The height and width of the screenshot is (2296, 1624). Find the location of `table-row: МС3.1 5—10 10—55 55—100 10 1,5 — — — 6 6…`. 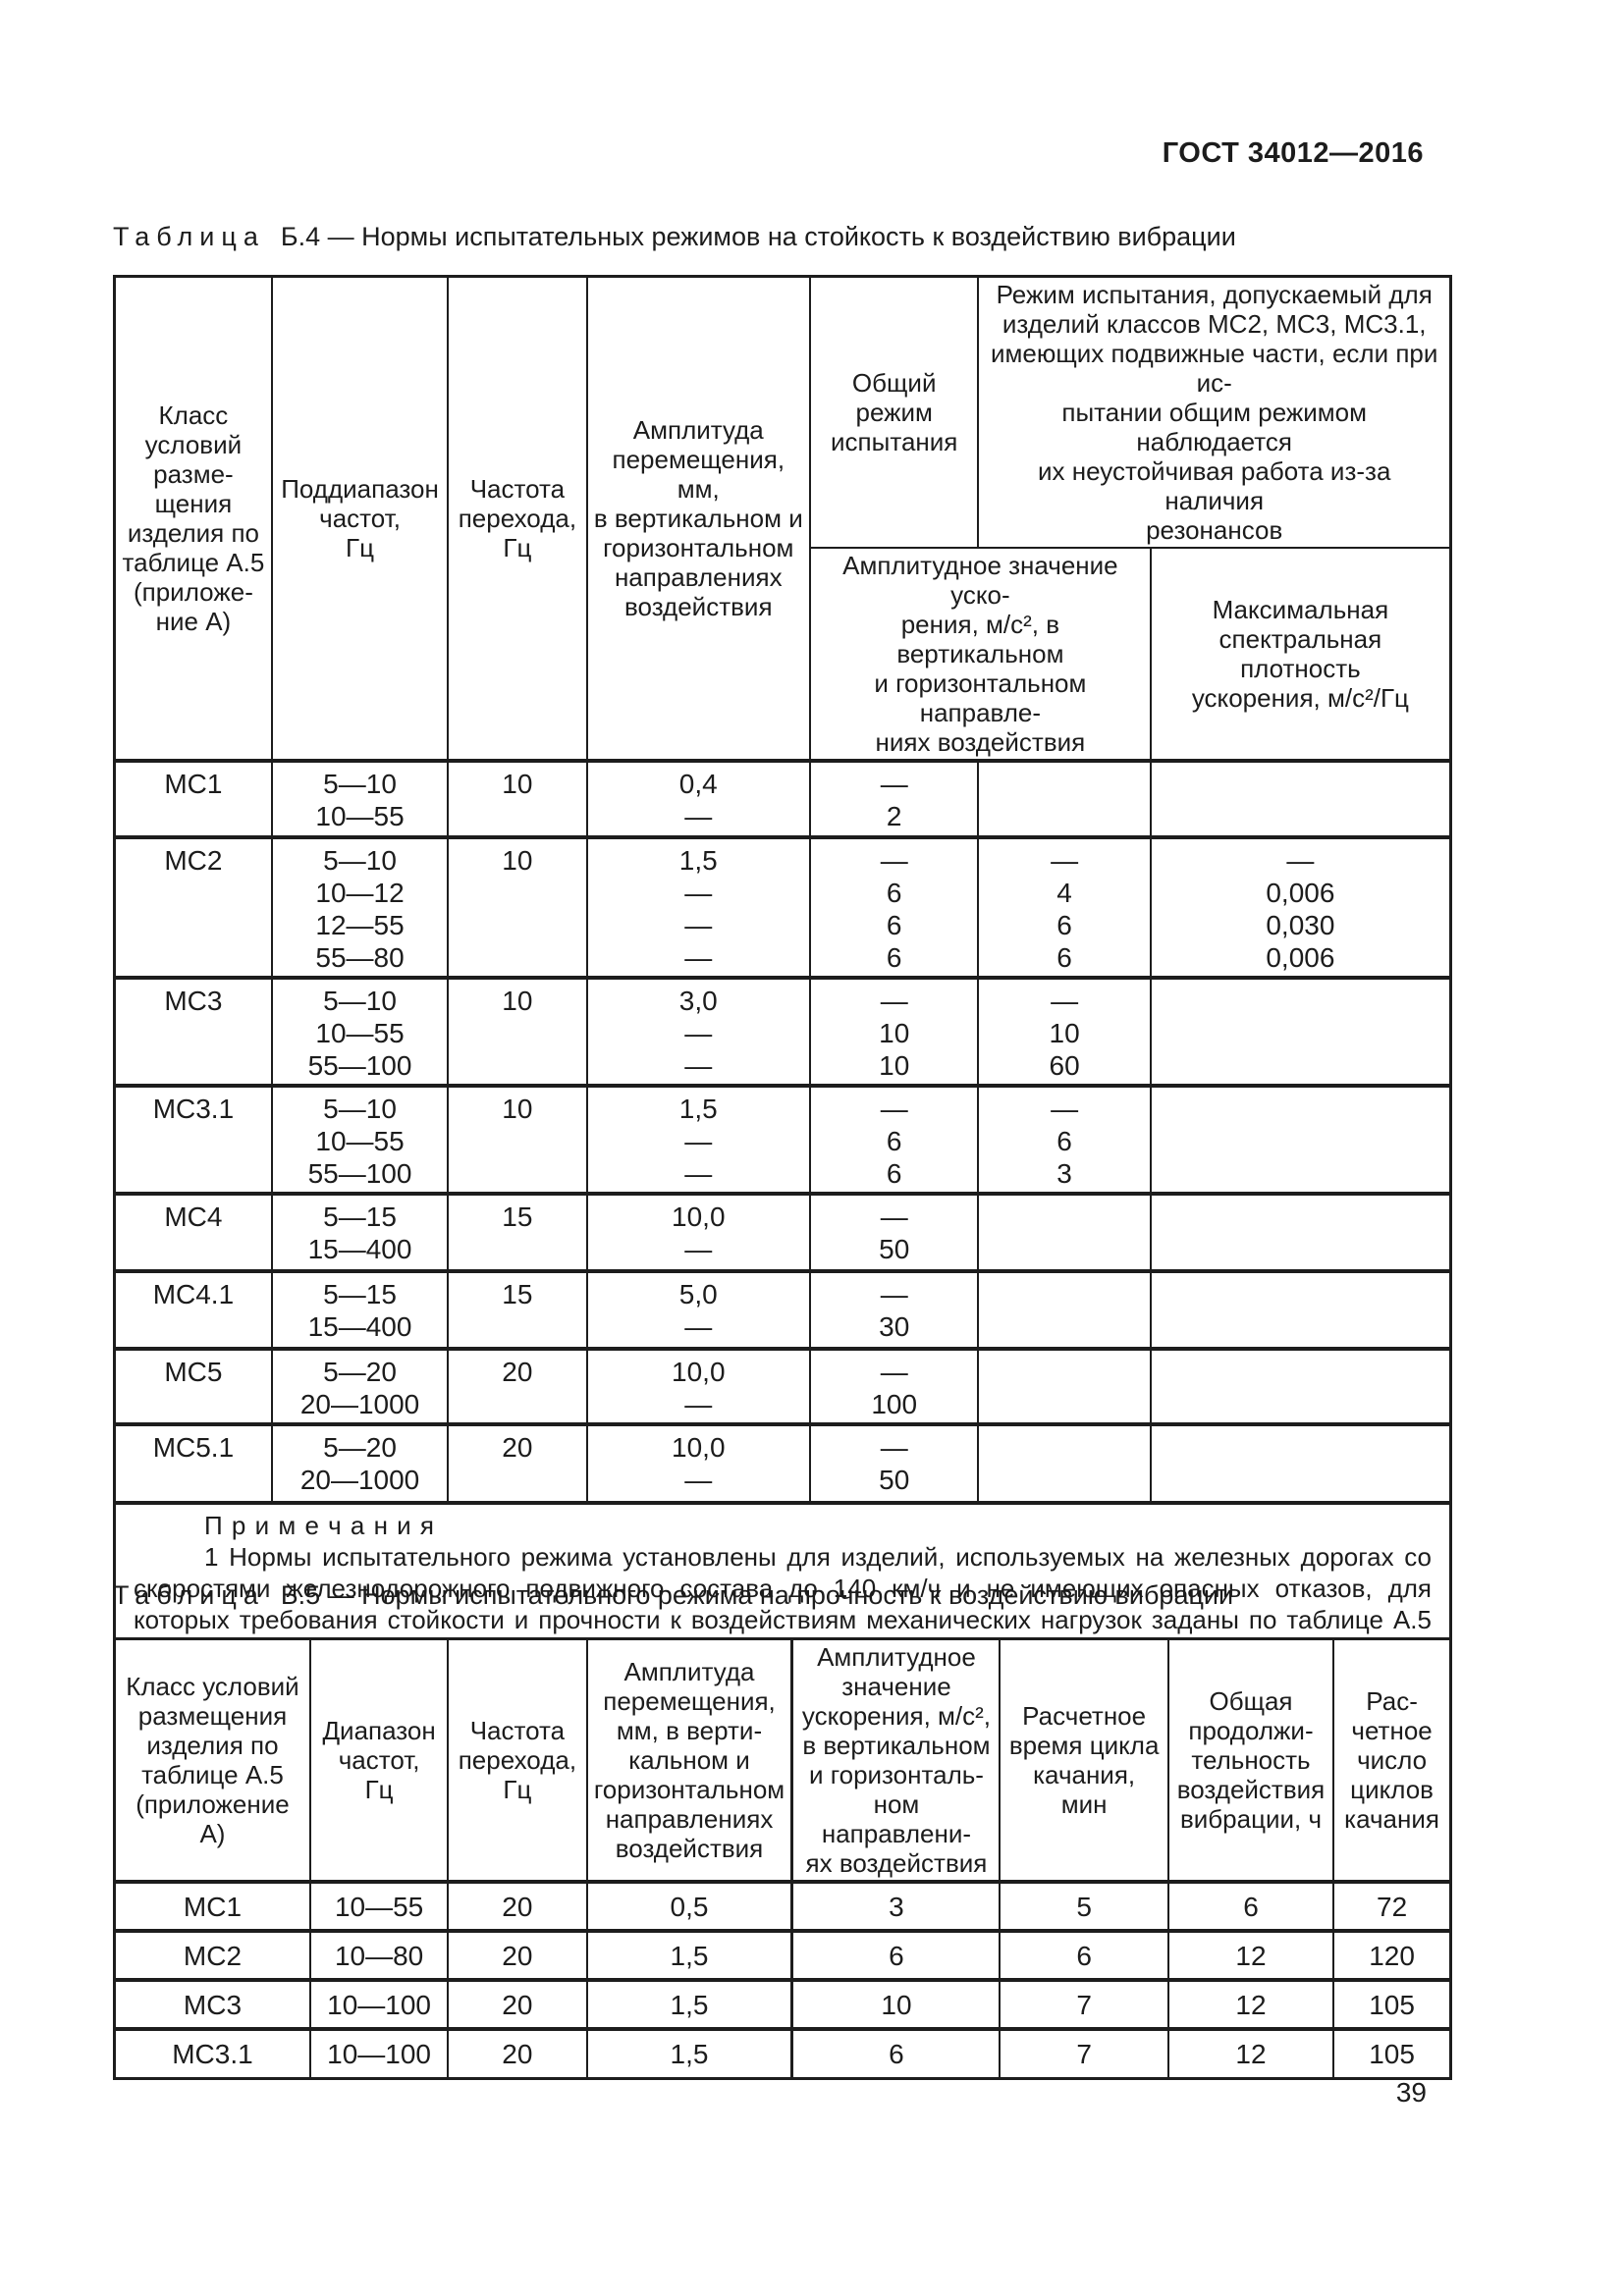

table-row: МС3.1 5—10 10—55 55—100 10 1,5 — — — 6 6… is located at coordinates (782, 1139).